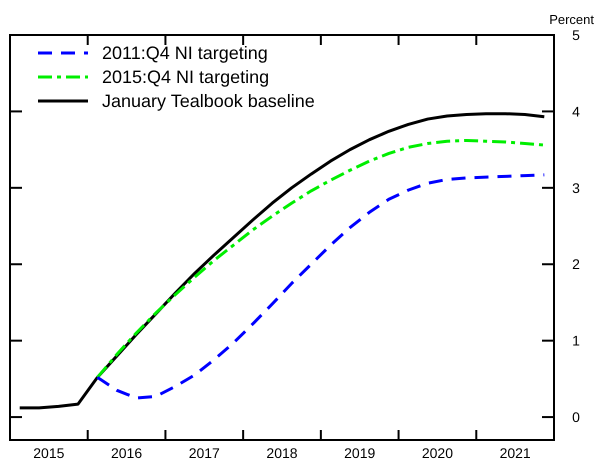  Describe the element at coordinates (576, 340) in the screenshot. I see `y-tick-label: 1` at that location.